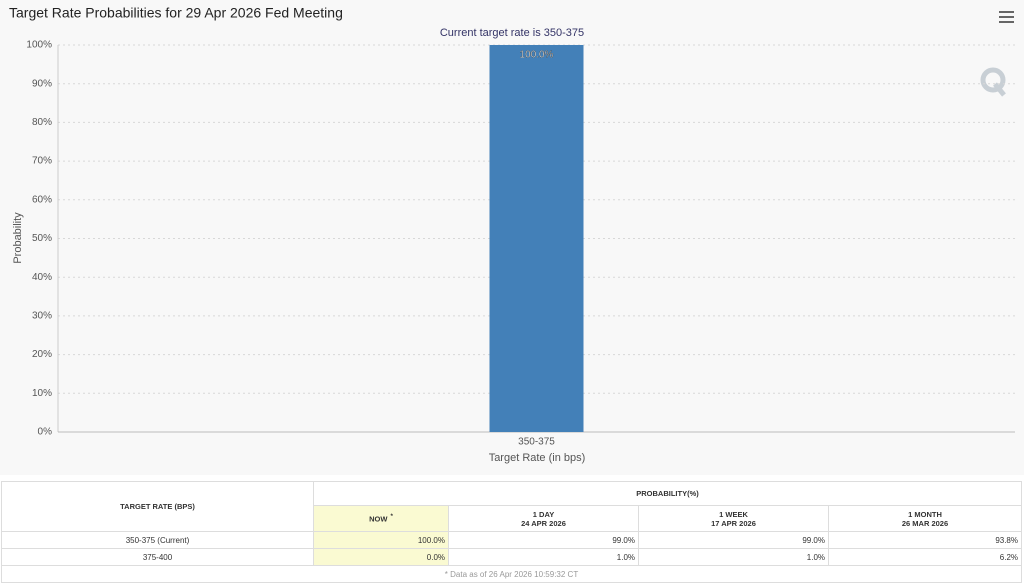 This screenshot has height=585, width=1024. Describe the element at coordinates (42, 316) in the screenshot. I see `y-tick-label: 30%` at that location.